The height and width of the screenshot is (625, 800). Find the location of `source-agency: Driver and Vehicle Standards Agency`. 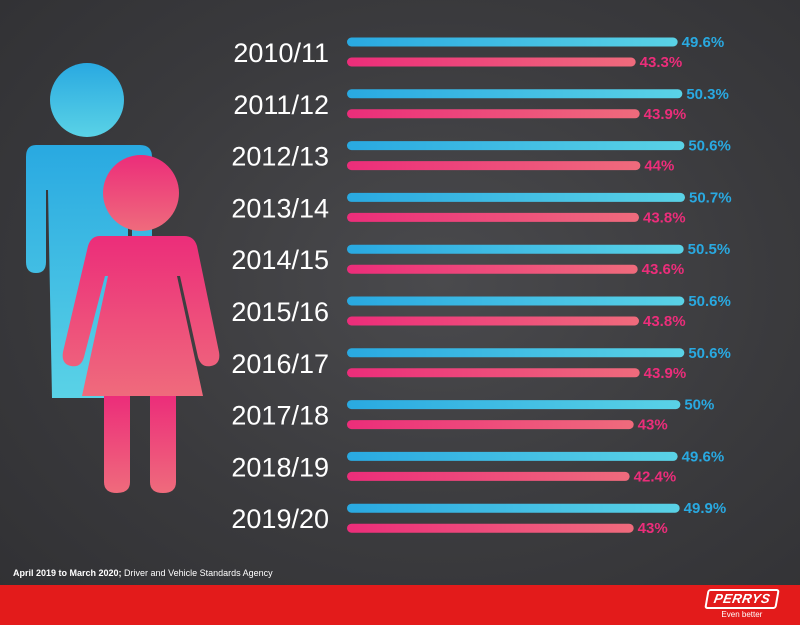

source-agency: Driver and Vehicle Standards Agency is located at coordinates (197, 573).